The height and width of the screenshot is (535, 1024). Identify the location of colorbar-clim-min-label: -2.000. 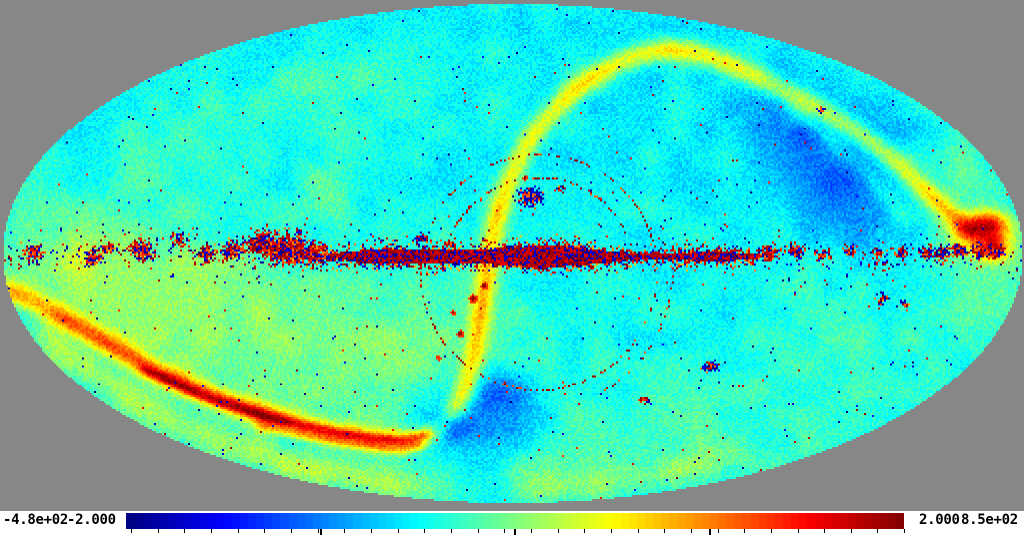
(91, 520).